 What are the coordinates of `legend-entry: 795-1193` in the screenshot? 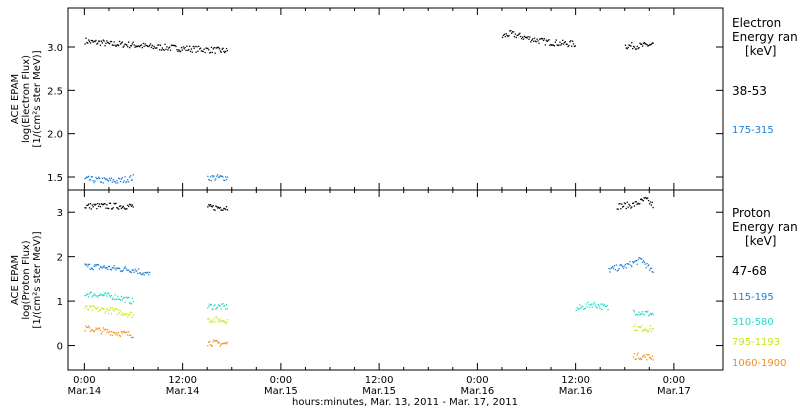 It's located at (756, 342).